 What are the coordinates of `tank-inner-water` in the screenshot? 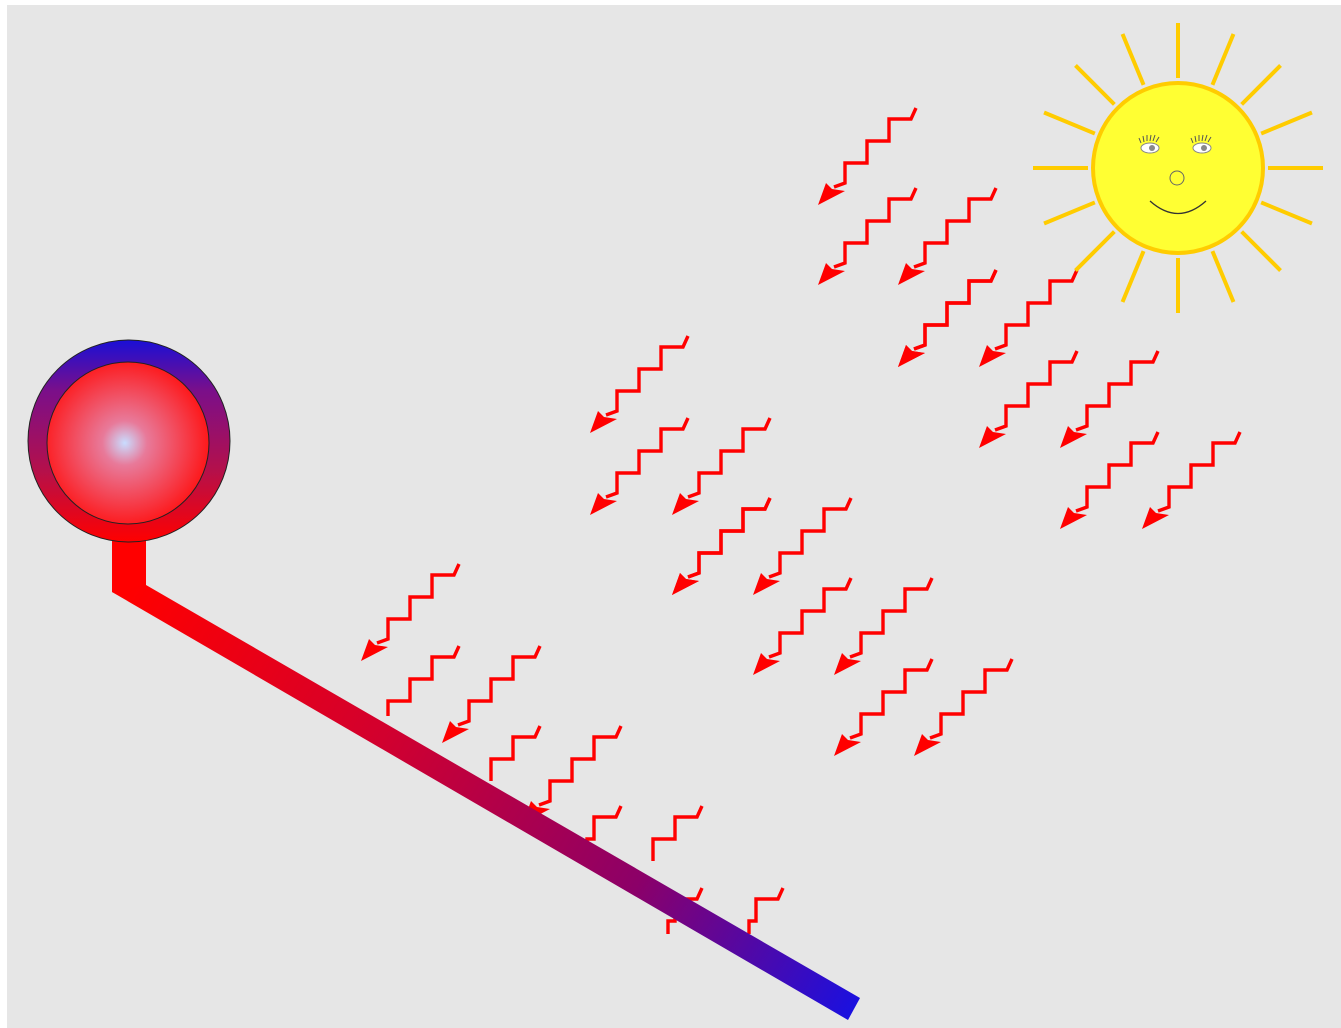 It's located at (128, 443).